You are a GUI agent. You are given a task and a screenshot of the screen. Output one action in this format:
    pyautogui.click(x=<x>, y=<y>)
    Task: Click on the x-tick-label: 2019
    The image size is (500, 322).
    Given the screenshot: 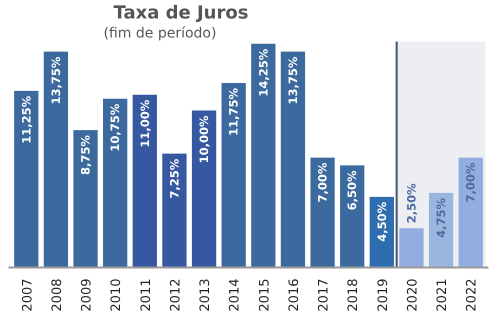 What is the action you would take?
    pyautogui.click(x=383, y=295)
    